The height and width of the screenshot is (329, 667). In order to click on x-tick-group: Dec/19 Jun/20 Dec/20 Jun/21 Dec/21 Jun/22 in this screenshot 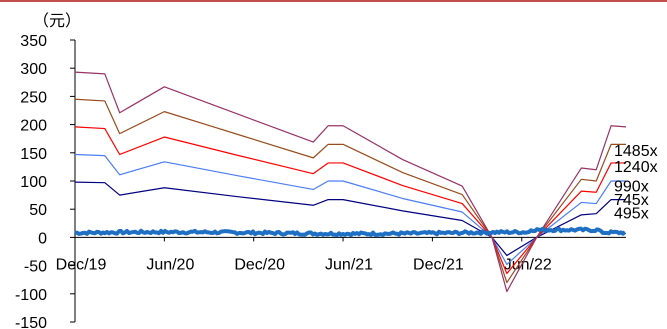, I will do `click(304, 255)`.